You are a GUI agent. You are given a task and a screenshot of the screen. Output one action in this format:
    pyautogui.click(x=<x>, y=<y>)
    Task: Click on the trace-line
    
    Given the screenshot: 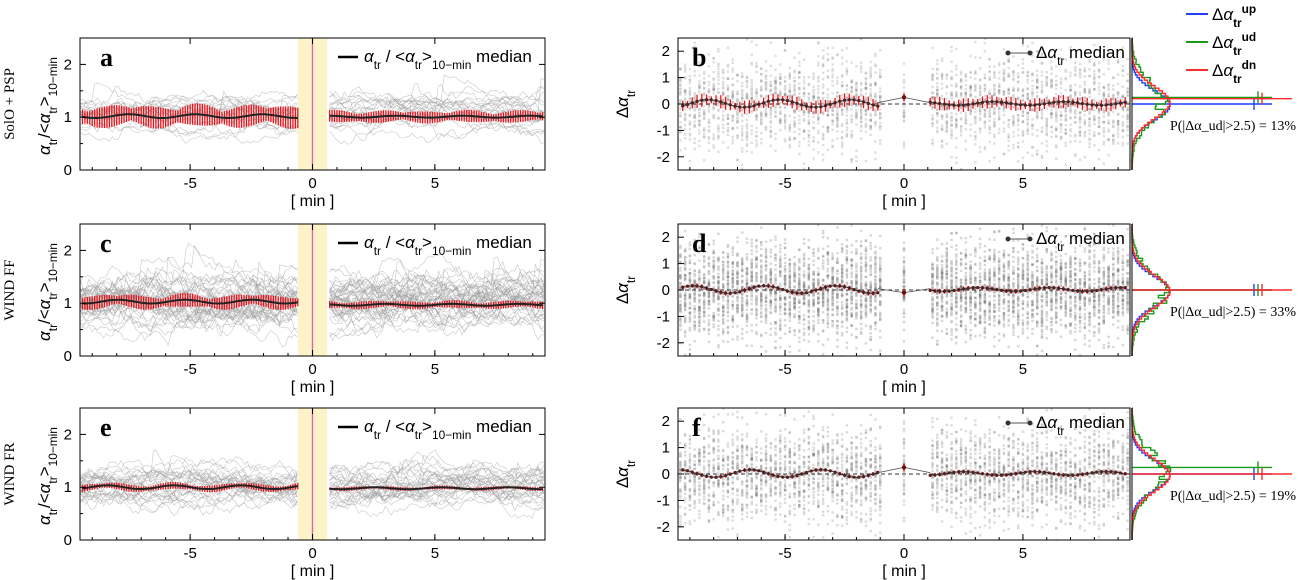 What is the action you would take?
    pyautogui.click(x=312, y=288)
    